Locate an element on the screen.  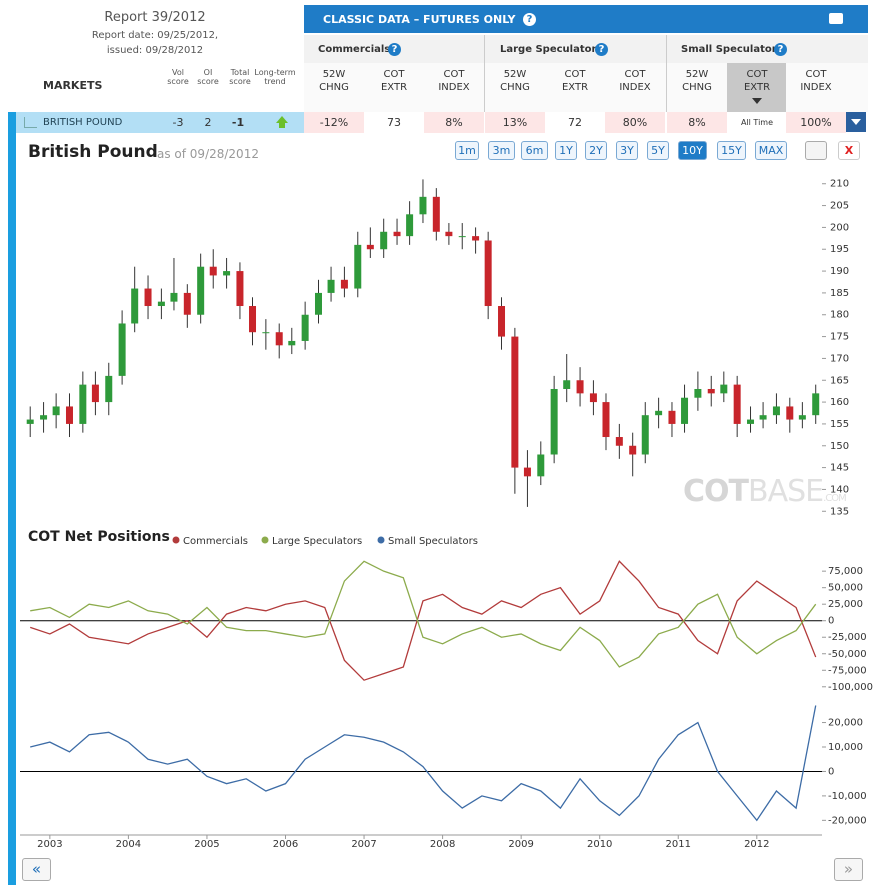
watermark-part: COT is located at coordinates (716, 491).